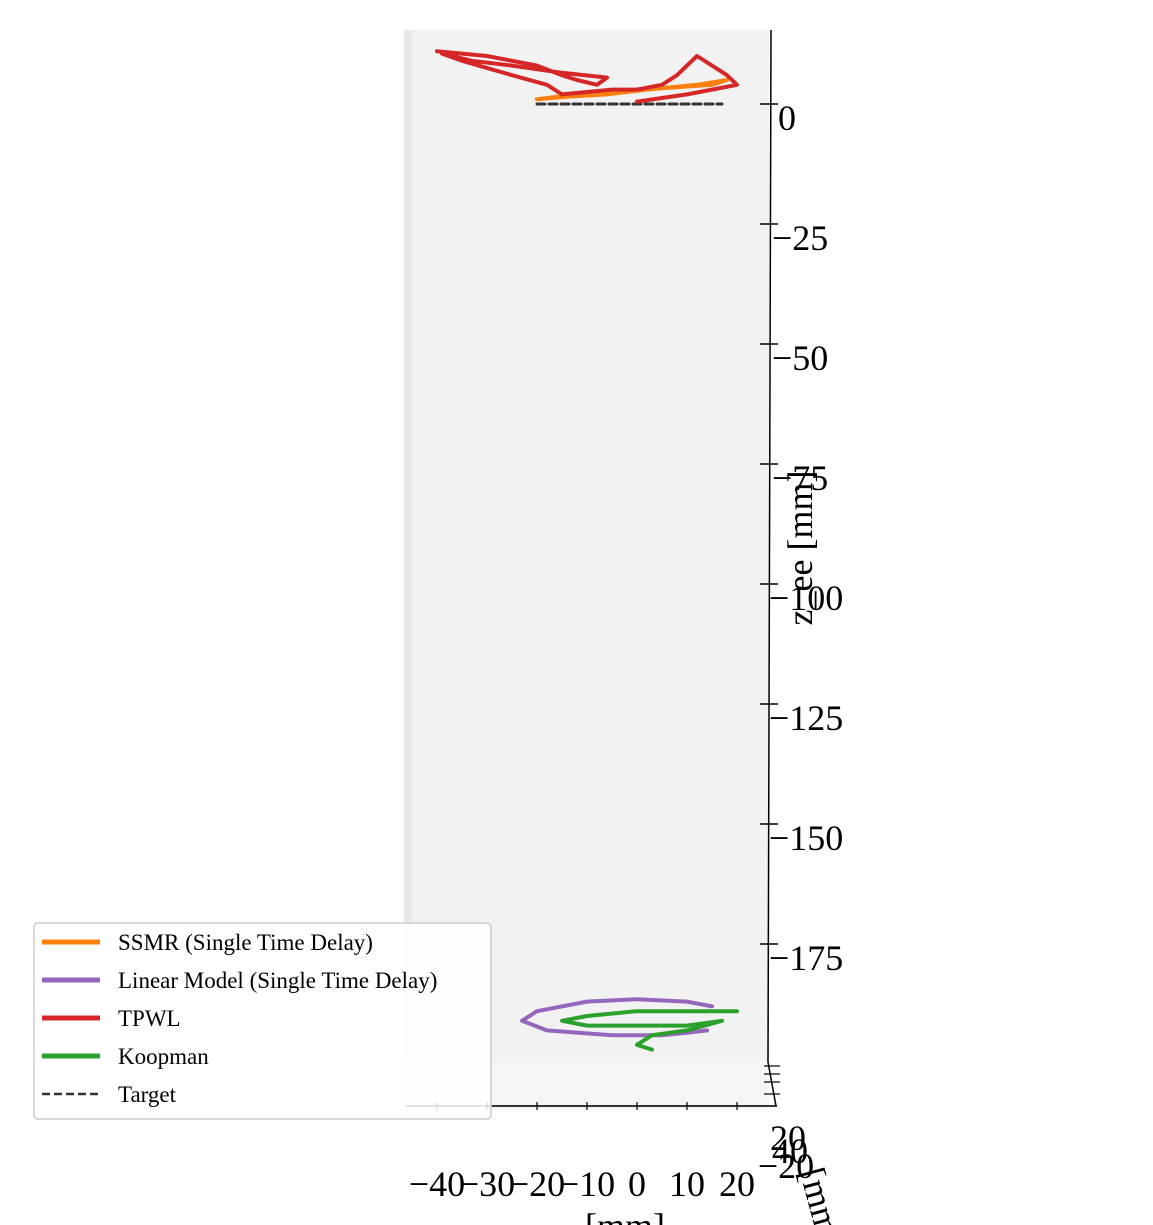 This screenshot has height=1225, width=1153. Describe the element at coordinates (800, 478) in the screenshot. I see `z-tick-label: −75` at that location.